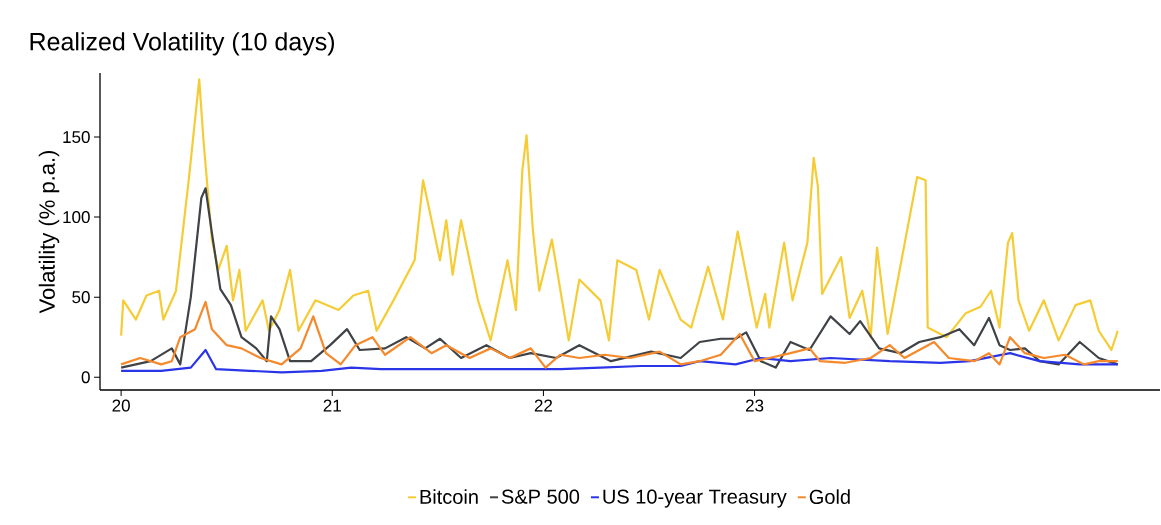  I want to click on y-tick-label: 150, so click(76, 137).